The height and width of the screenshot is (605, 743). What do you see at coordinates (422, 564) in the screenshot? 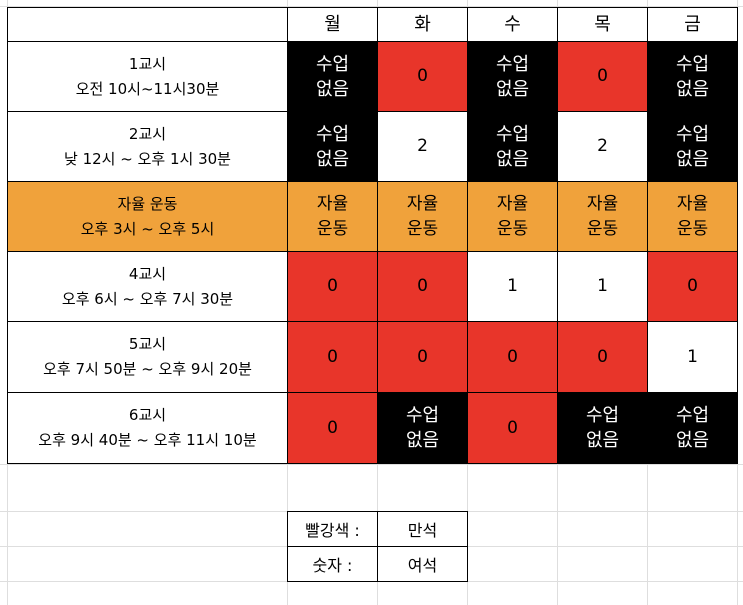
I see `legend-value: 여석` at bounding box center [422, 564].